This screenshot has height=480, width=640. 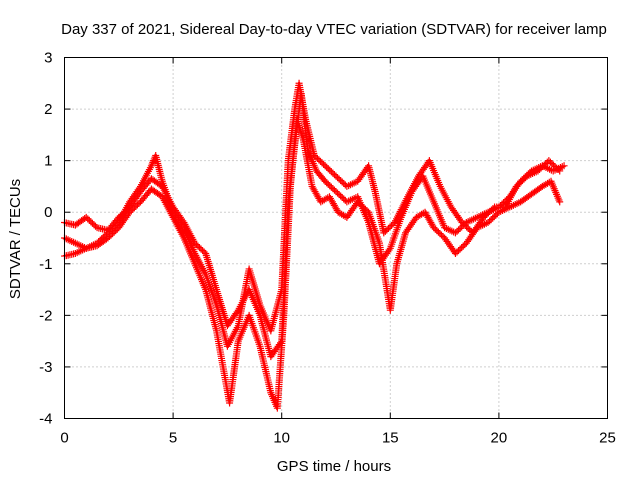 What do you see at coordinates (499, 438) in the screenshot?
I see `x-tick-label: 20` at bounding box center [499, 438].